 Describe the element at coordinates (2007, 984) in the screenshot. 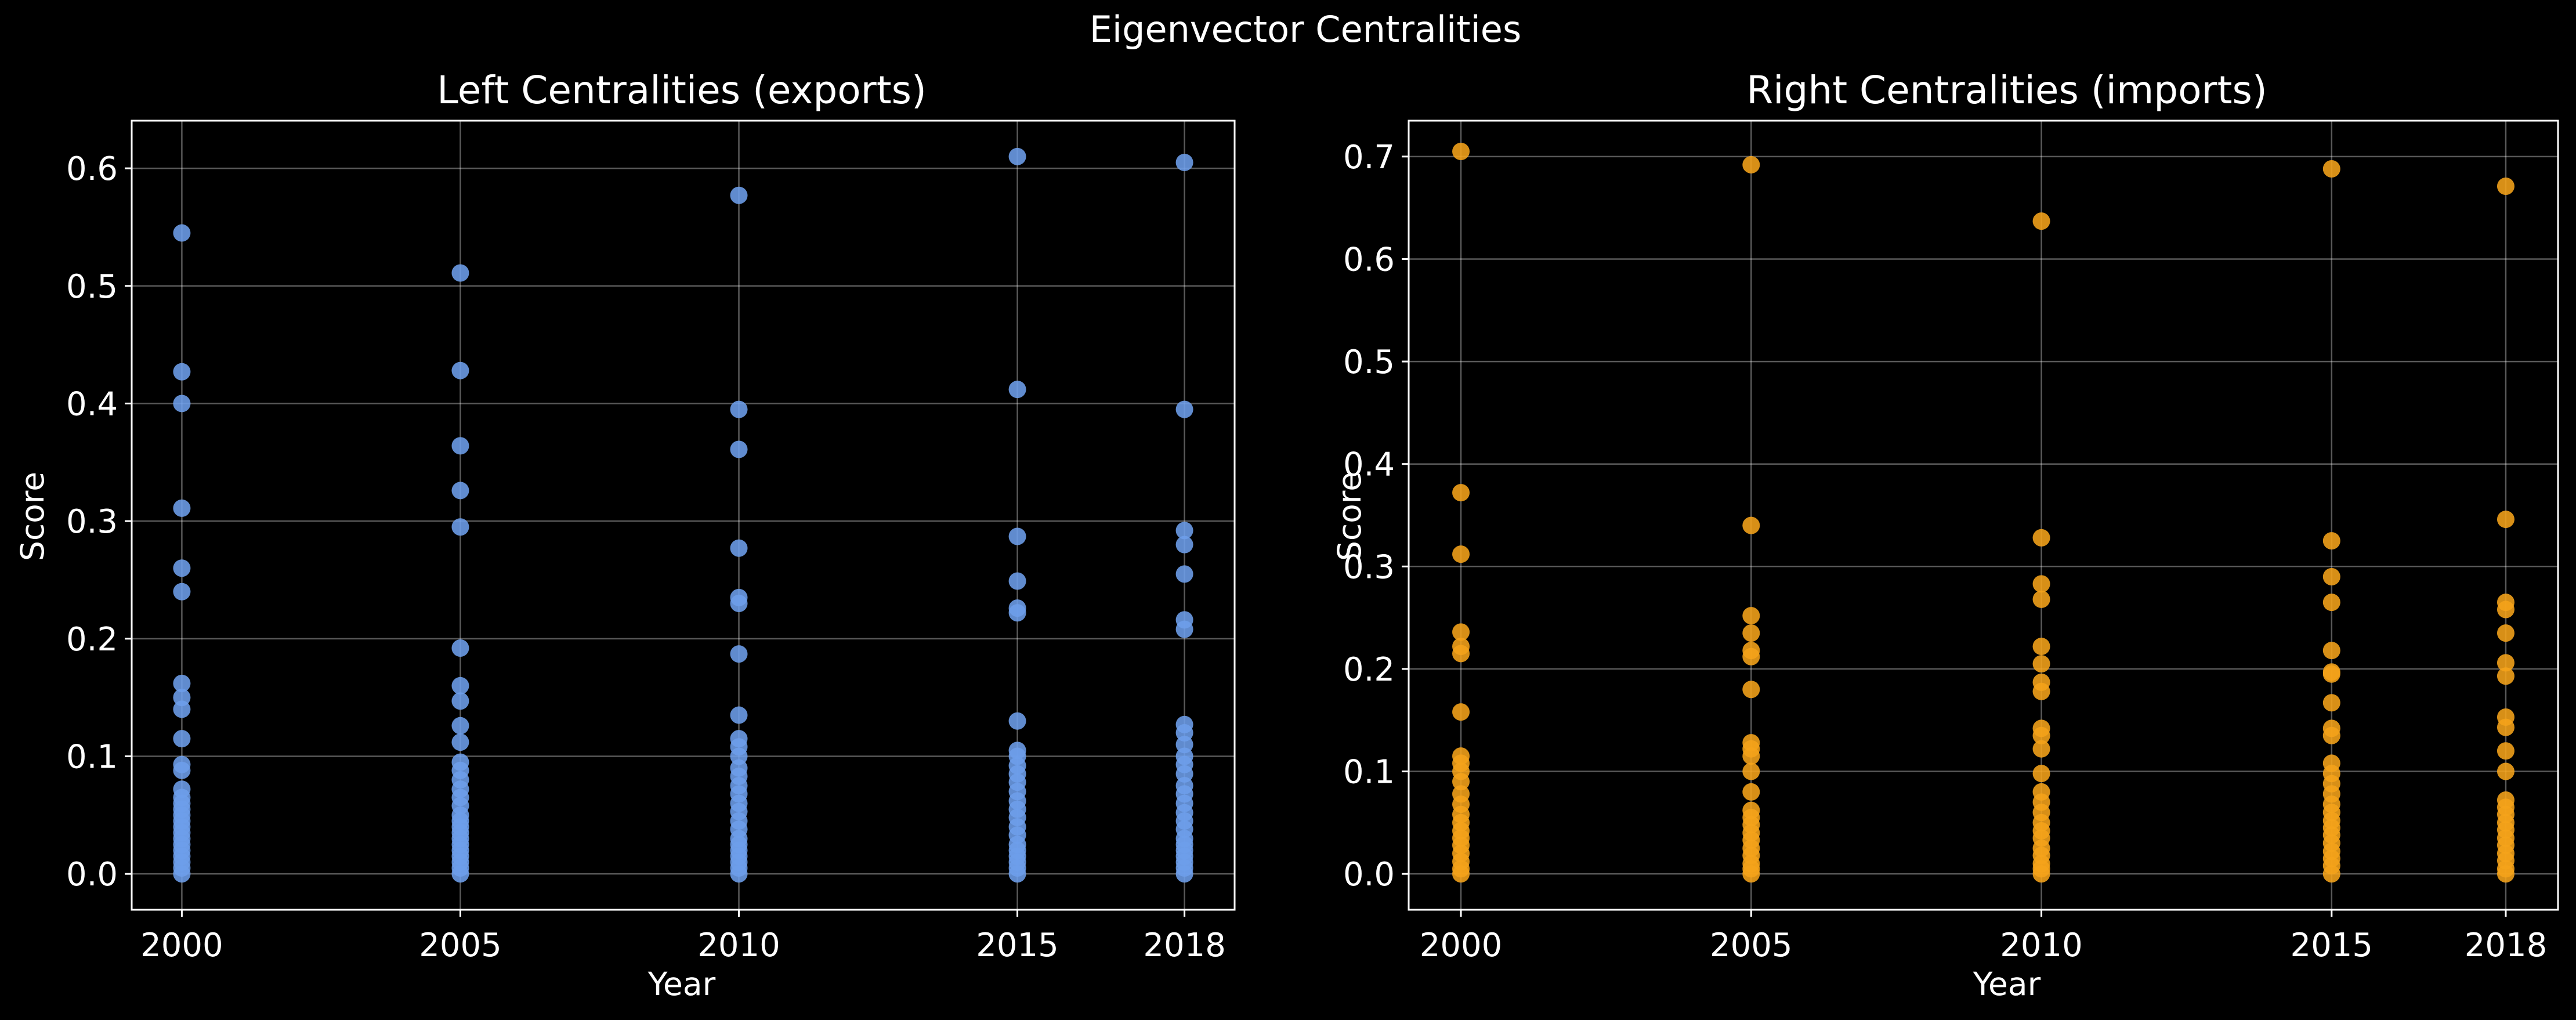

I see `right-chart-xlabel: Year` at that location.